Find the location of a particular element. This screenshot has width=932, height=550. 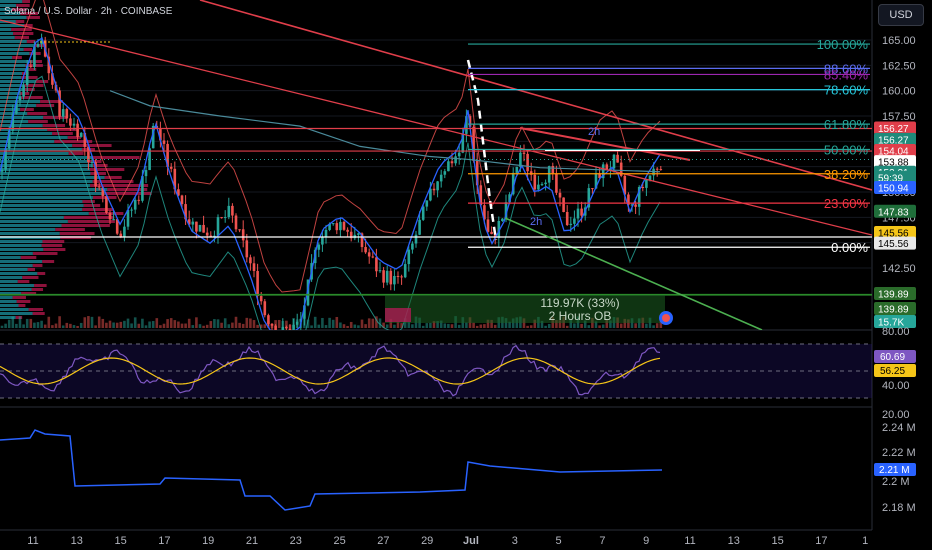

order-block-zone is located at coordinates (525, 309).